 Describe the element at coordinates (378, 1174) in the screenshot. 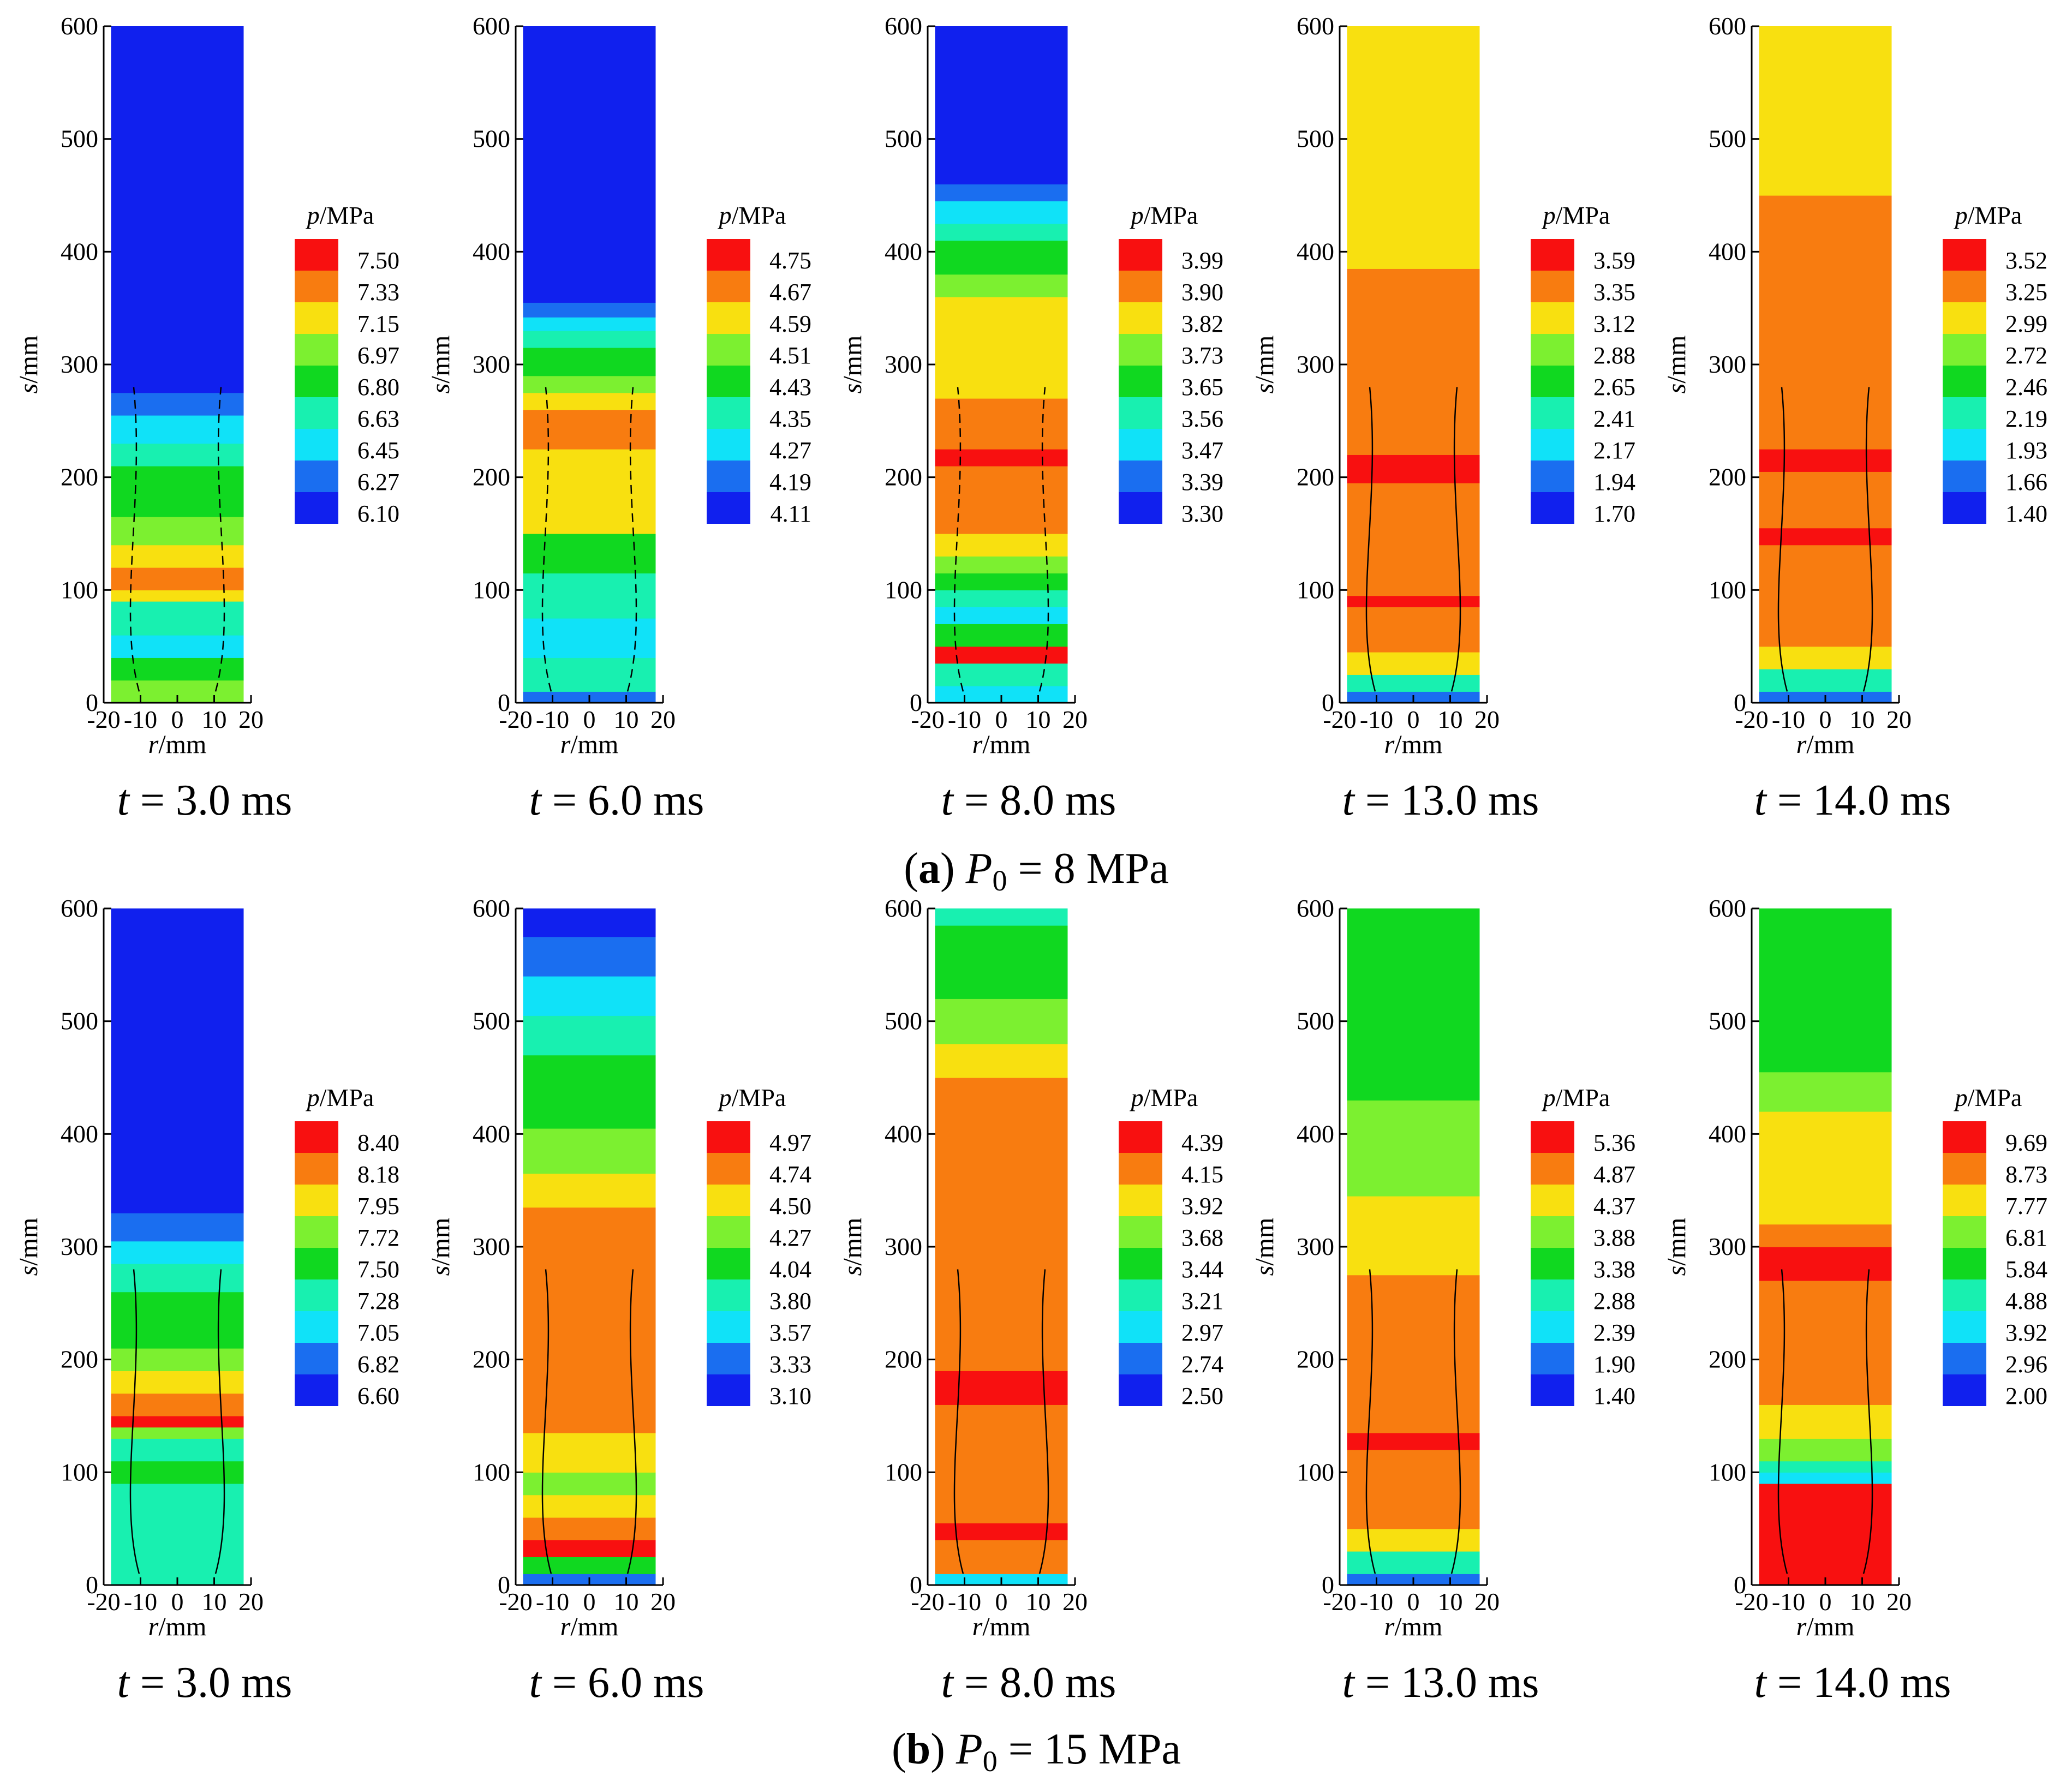

I see `legend-label-b1-1: 8.18` at that location.